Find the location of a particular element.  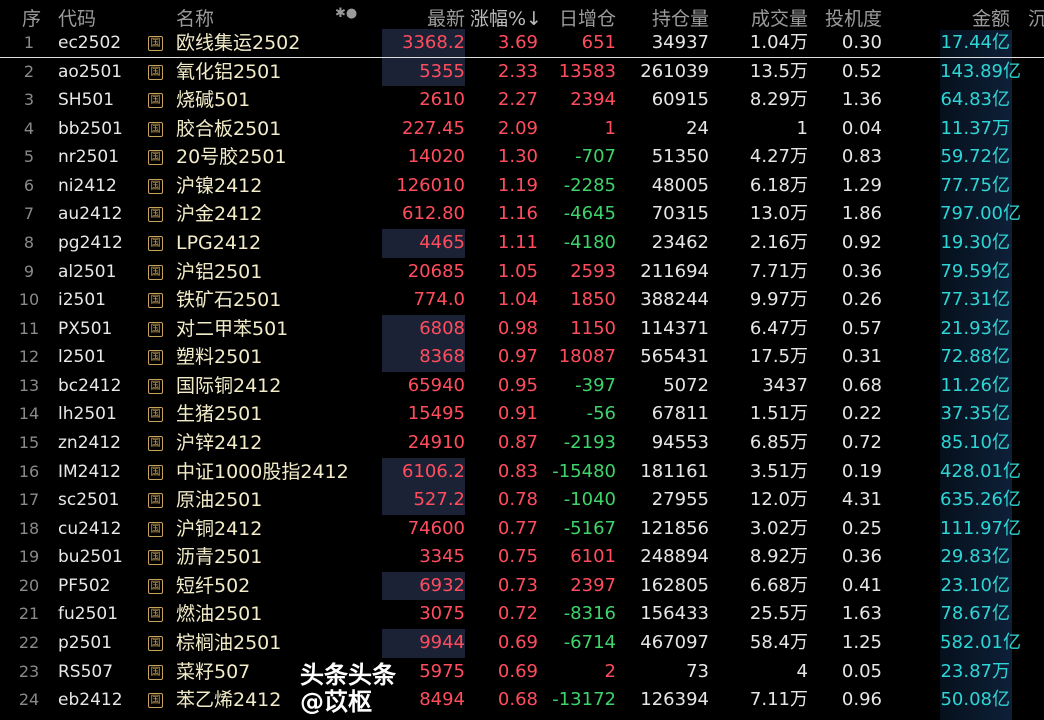

cell-seq: 20 is located at coordinates (29, 585).